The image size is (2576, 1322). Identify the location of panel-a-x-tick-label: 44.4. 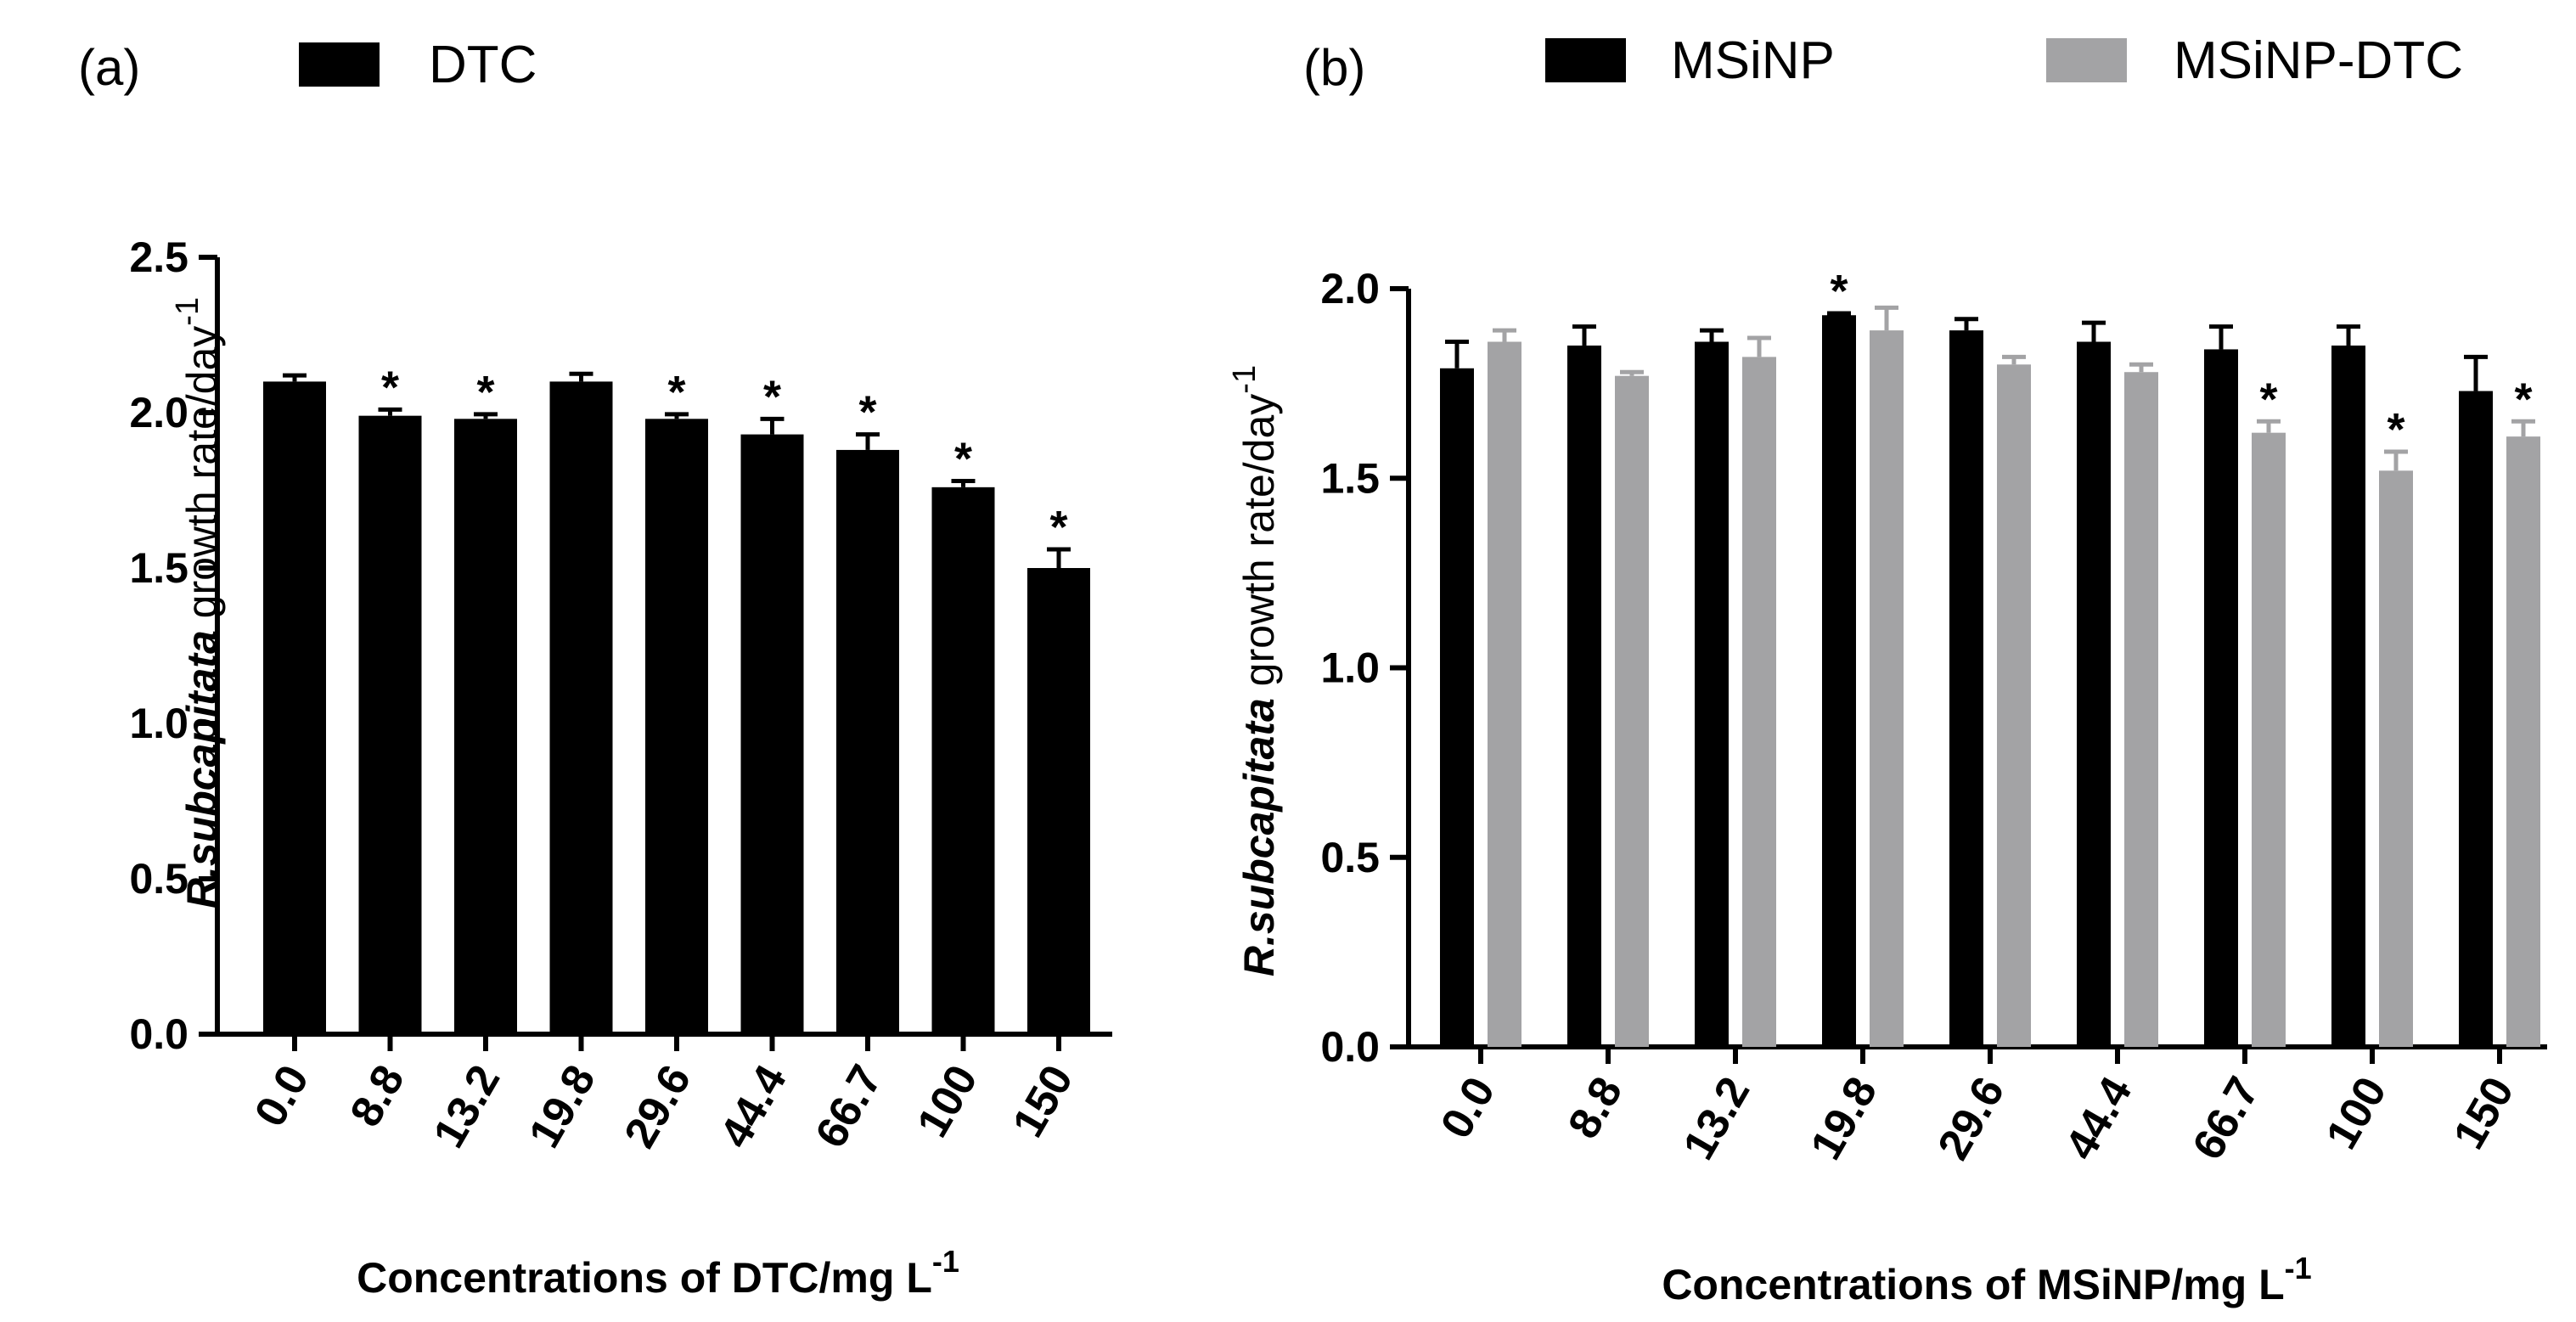
(753, 1106).